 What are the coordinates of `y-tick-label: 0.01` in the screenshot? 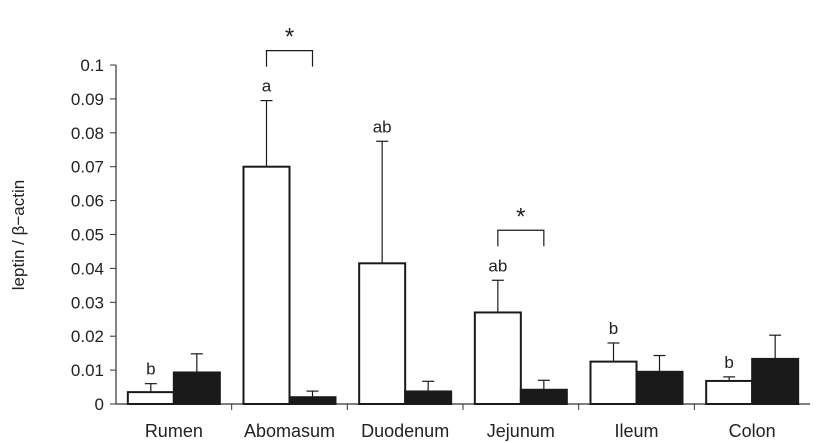 It's located at (87, 370).